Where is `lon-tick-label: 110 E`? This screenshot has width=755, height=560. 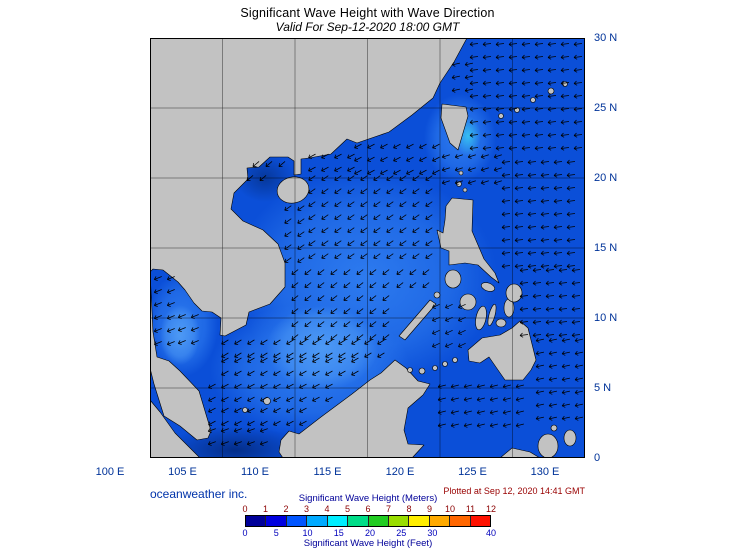
lon-tick-label: 110 E is located at coordinates (255, 472).